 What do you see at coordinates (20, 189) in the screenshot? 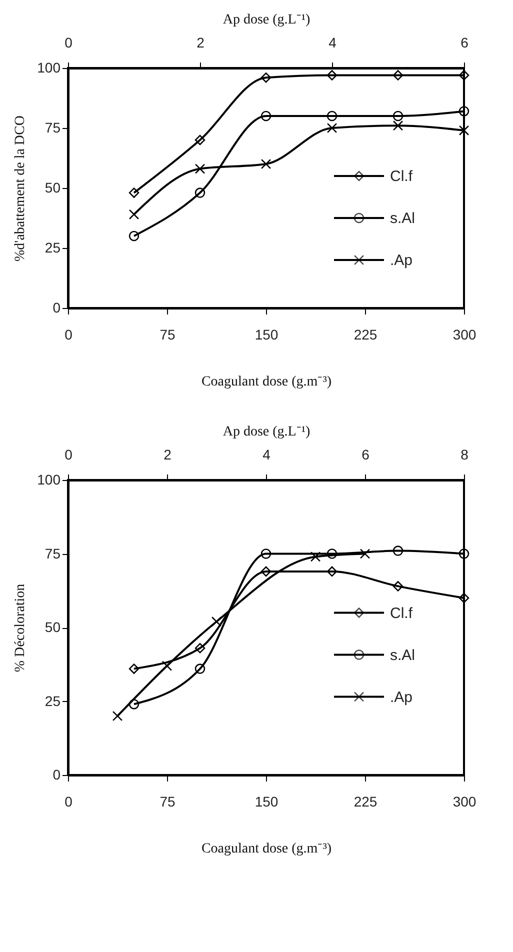
I see `y-axis-title: %d'abattement de la DCO` at bounding box center [20, 189].